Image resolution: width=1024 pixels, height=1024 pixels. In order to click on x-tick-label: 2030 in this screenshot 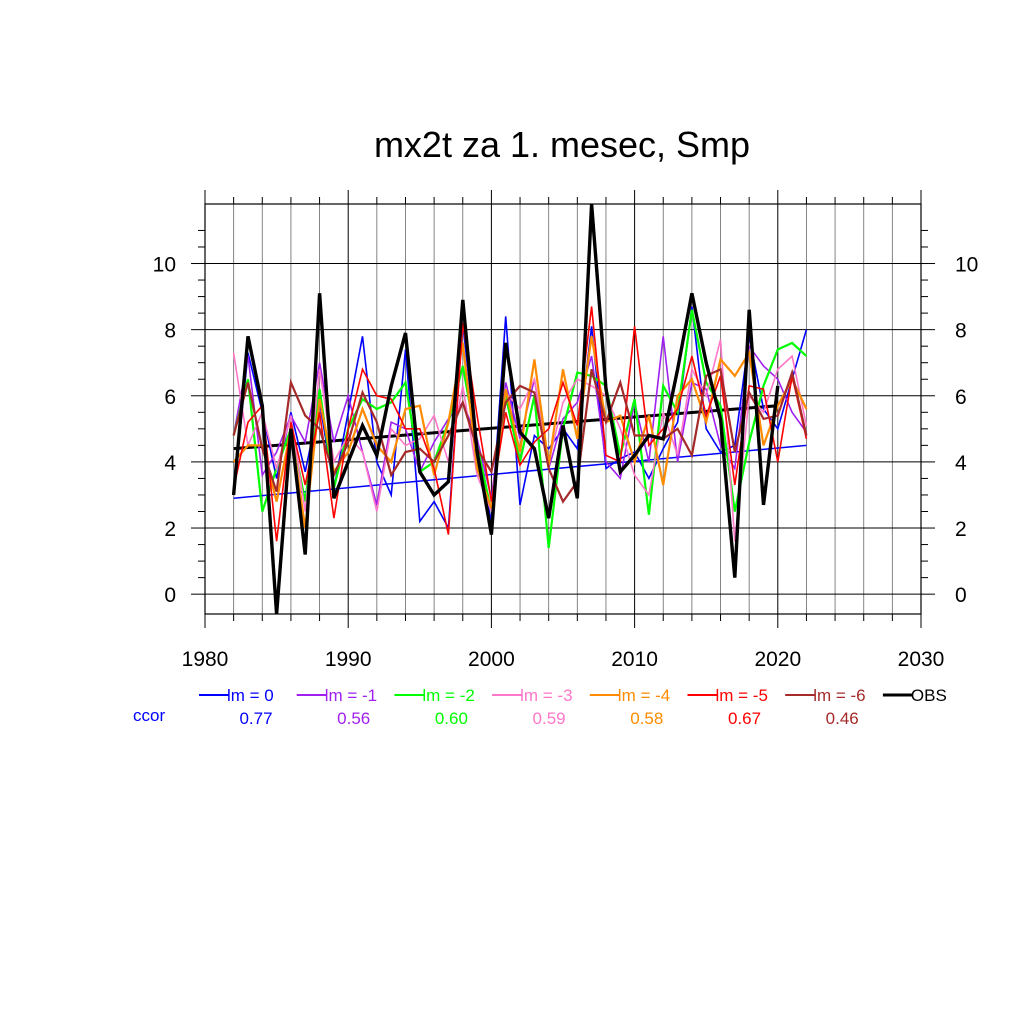, I will do `click(921, 659)`.